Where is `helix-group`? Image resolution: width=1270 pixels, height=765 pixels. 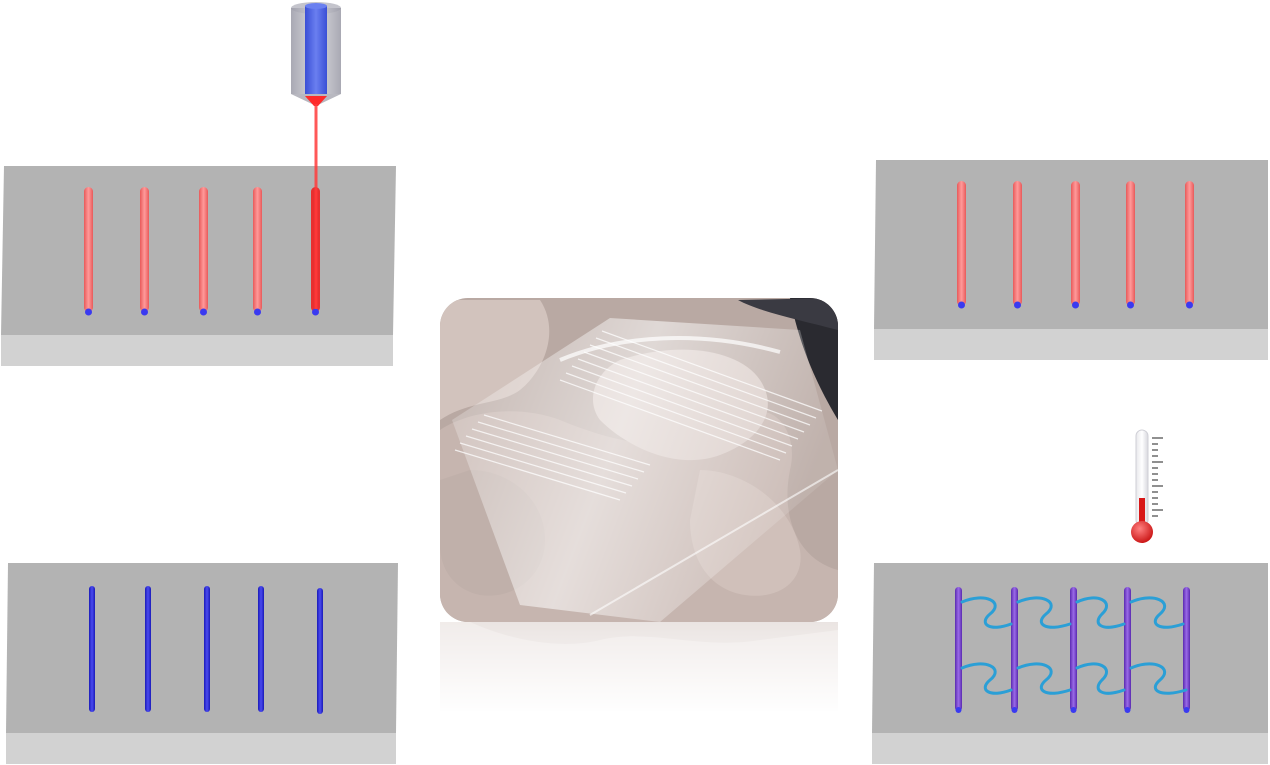
helix-group is located at coordinates (1074, 645).